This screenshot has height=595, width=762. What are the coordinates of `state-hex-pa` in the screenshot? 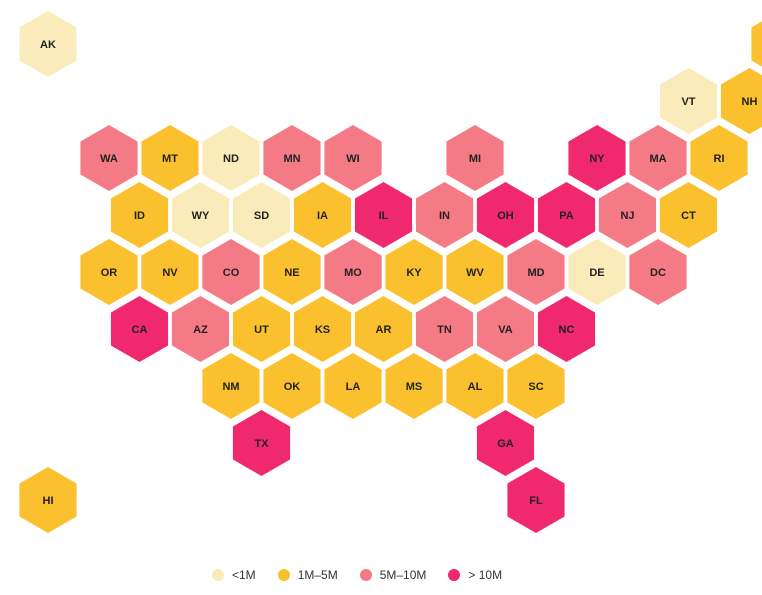 It's located at (566, 215).